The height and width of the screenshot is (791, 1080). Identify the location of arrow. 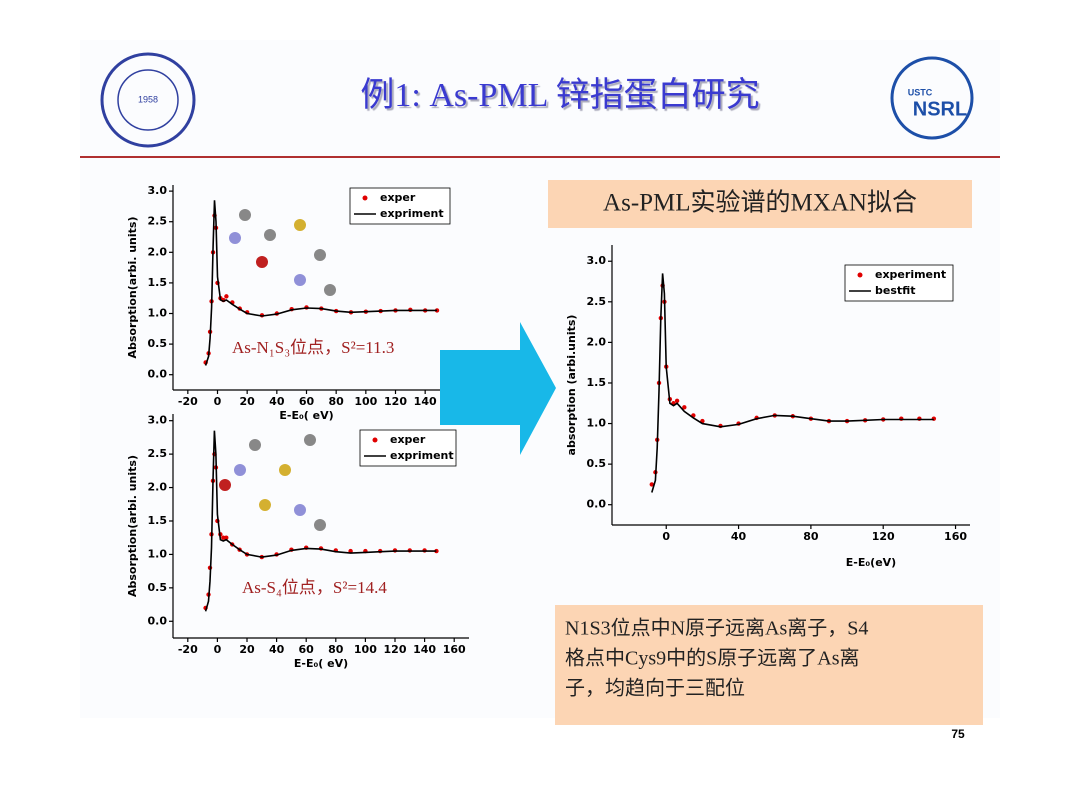
(498, 388).